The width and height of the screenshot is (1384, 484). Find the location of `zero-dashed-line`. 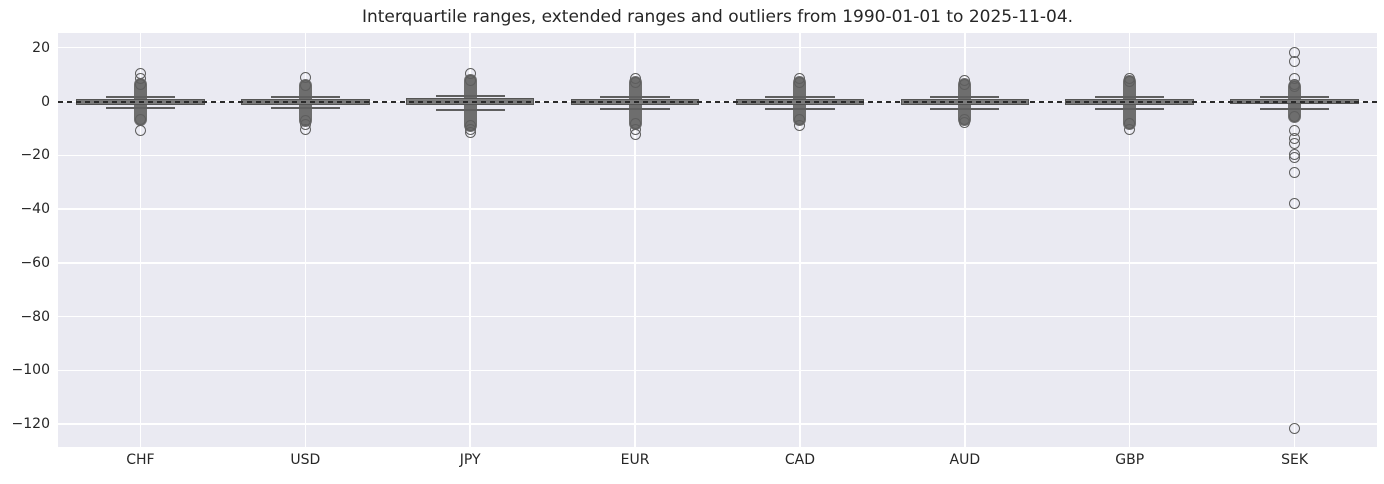

zero-dashed-line is located at coordinates (717, 101).